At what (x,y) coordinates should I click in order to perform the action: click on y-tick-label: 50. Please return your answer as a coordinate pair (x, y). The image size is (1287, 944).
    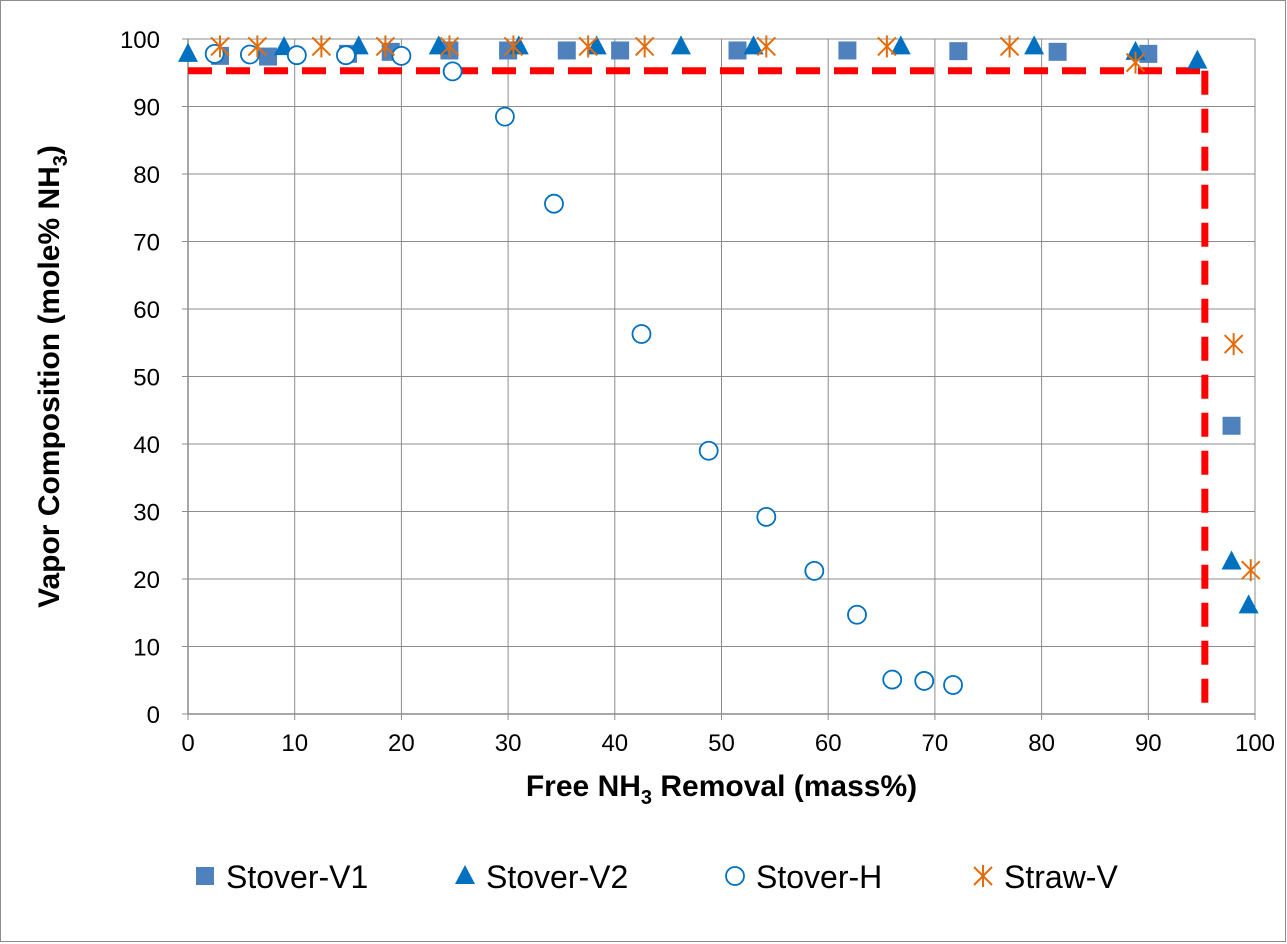
    Looking at the image, I should click on (146, 378).